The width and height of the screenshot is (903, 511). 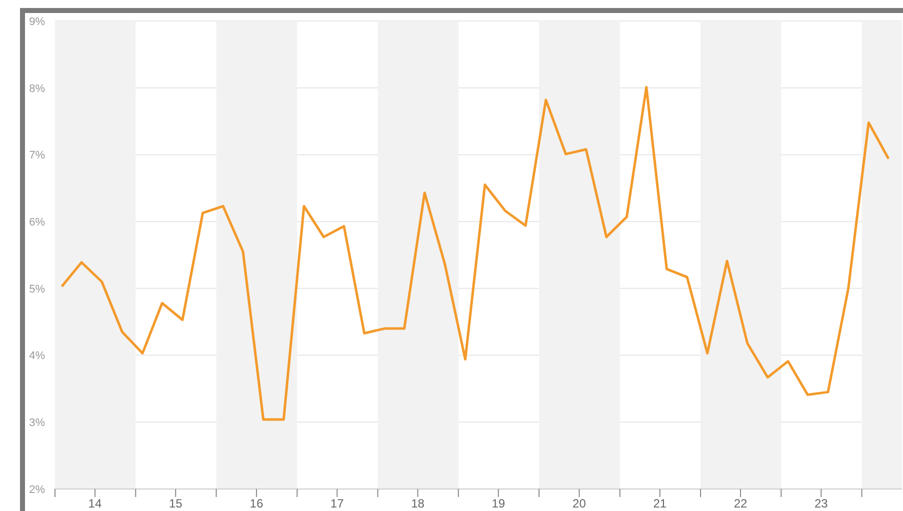 What do you see at coordinates (95, 503) in the screenshot?
I see `x-tick-label: 14` at bounding box center [95, 503].